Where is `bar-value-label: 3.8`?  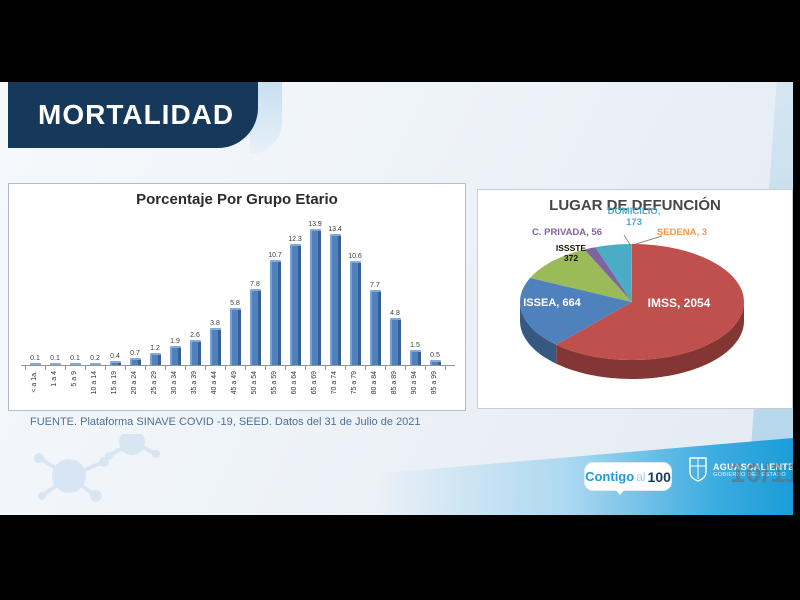 bar-value-label: 3.8 is located at coordinates (215, 323).